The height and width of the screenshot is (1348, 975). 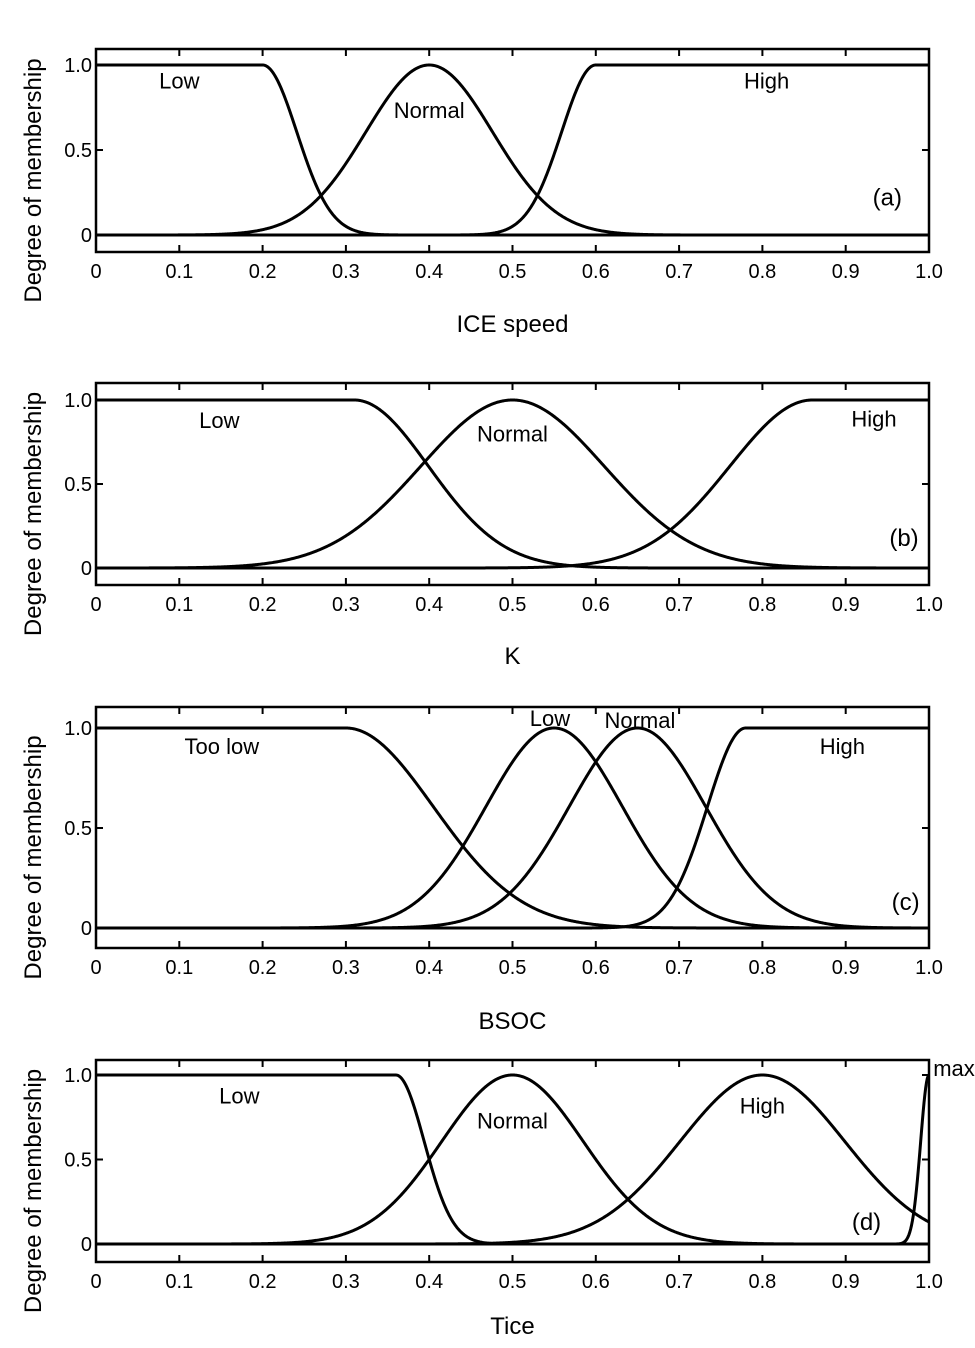 I want to click on x-axis-label: ICE speed, so click(x=512, y=324).